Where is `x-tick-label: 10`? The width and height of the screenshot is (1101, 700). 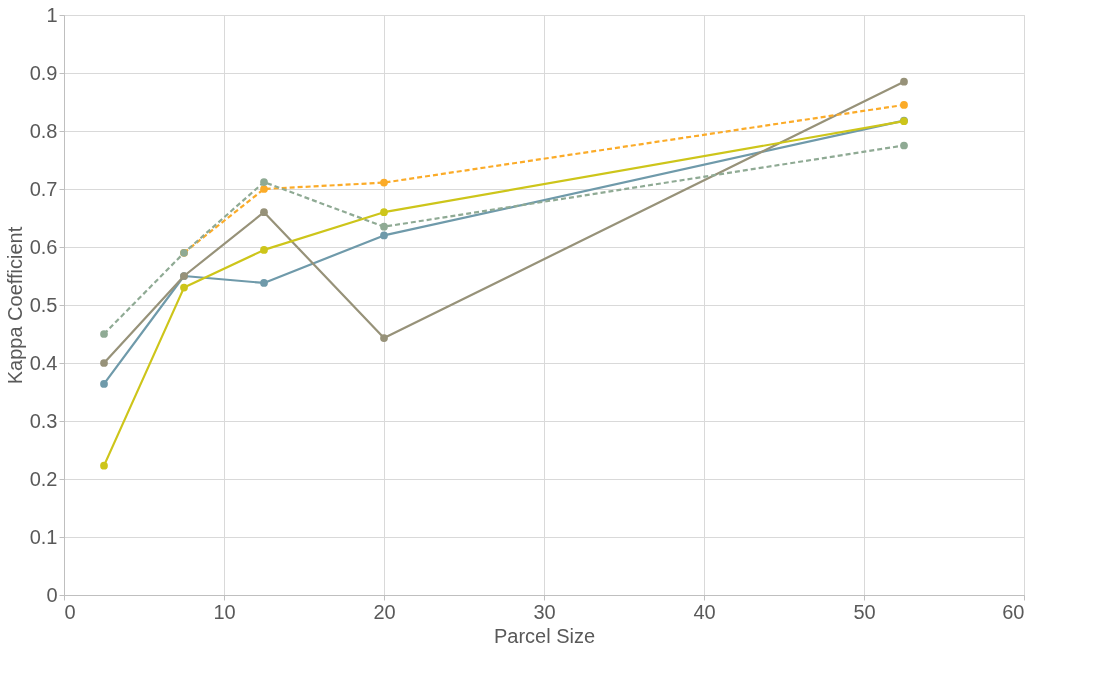 x-tick-label: 10 is located at coordinates (224, 611).